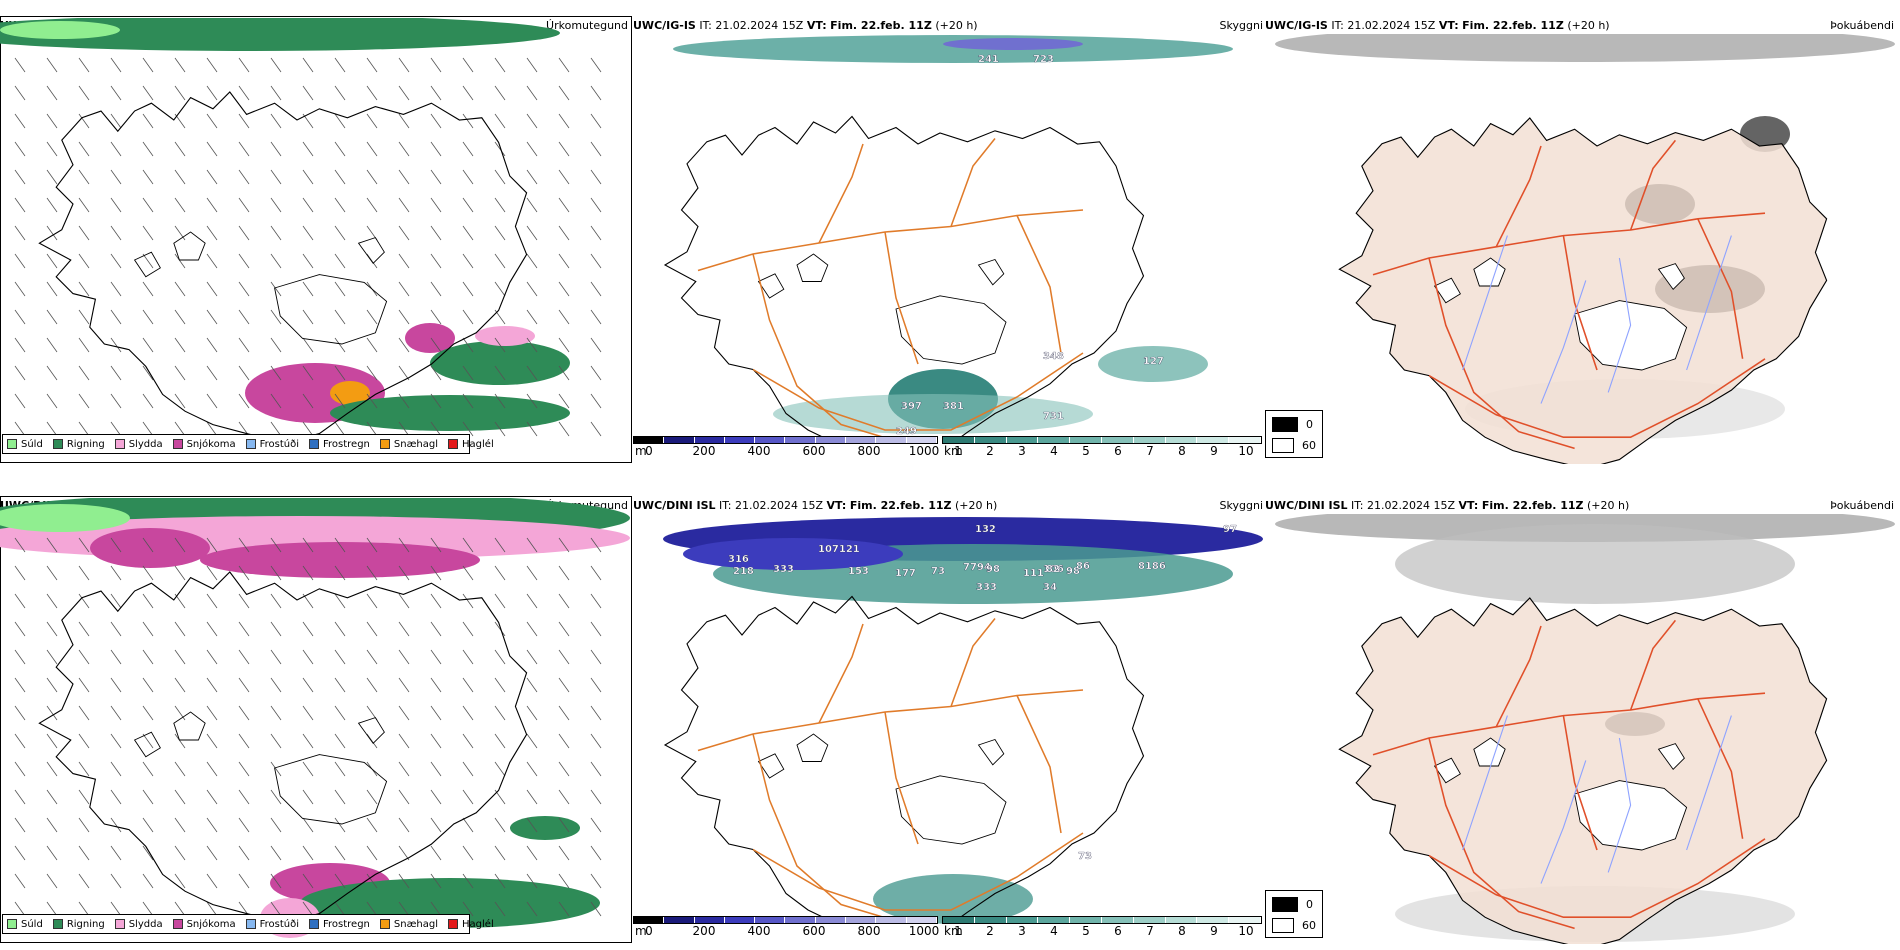  Describe the element at coordinates (339, 444) in the screenshot. I see `legend-item: Frostregn` at that location.